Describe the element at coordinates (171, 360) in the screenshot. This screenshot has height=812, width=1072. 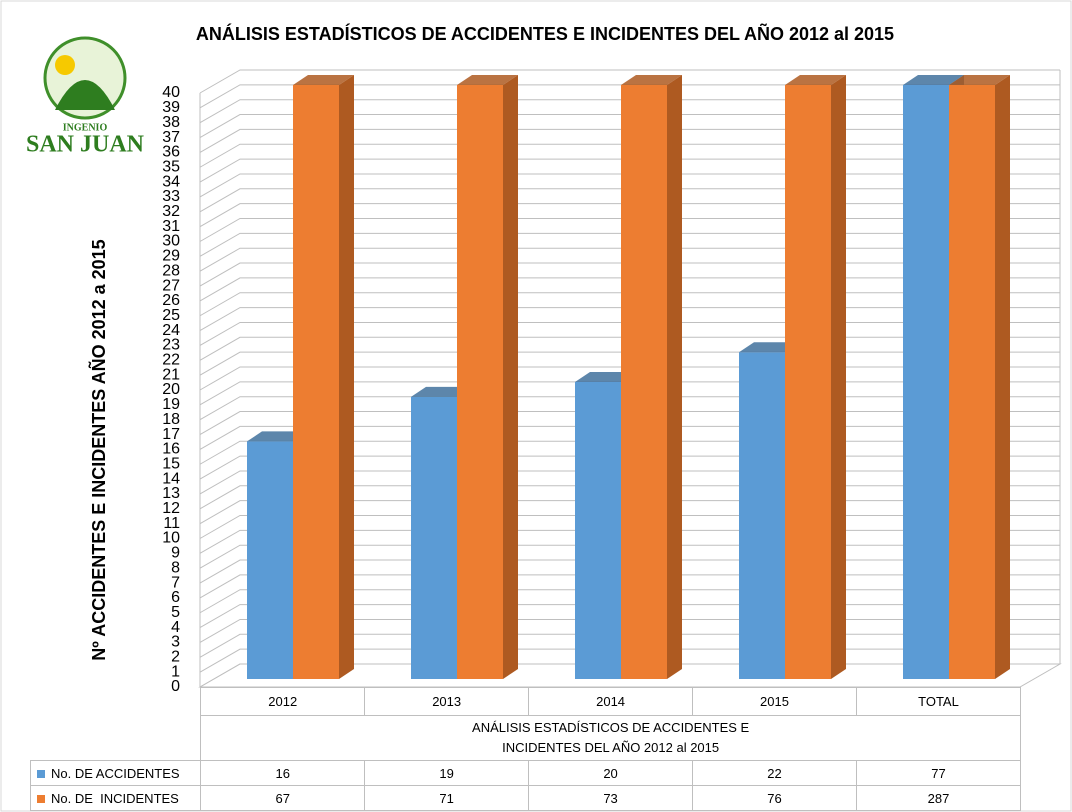
I see `y-tick-label: 22` at that location.